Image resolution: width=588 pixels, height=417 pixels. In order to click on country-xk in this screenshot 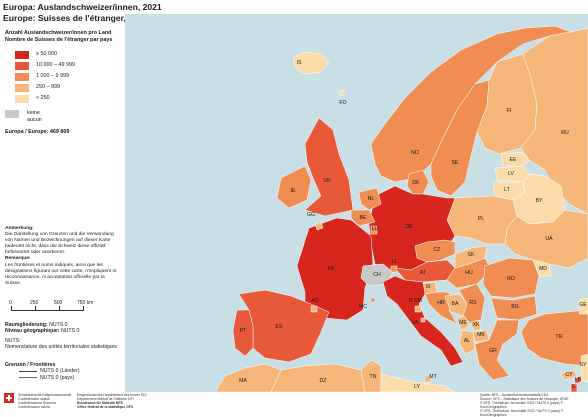, I will do `click(476, 325)`.